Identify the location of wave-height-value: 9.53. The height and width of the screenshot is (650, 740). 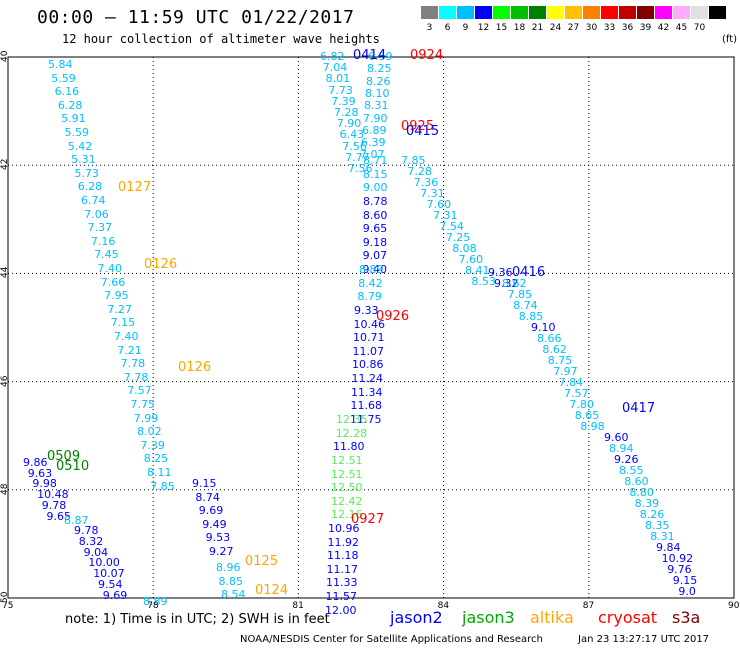
(218, 538).